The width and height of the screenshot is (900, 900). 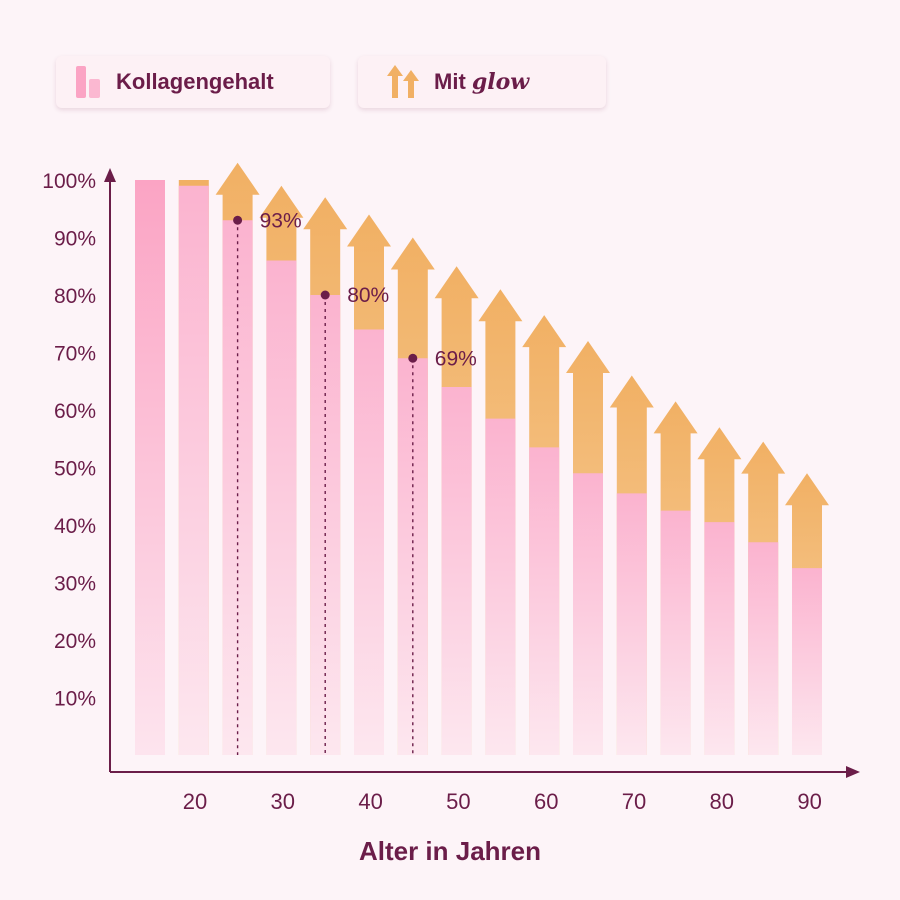 I want to click on x-tick-label: 90, so click(x=809, y=801).